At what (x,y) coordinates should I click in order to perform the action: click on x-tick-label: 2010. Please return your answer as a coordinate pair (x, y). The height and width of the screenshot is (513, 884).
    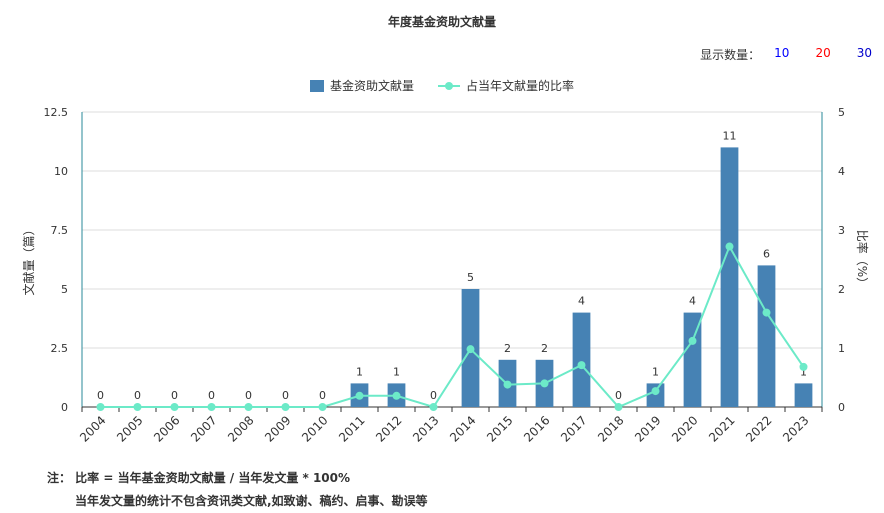
    Looking at the image, I should click on (314, 428).